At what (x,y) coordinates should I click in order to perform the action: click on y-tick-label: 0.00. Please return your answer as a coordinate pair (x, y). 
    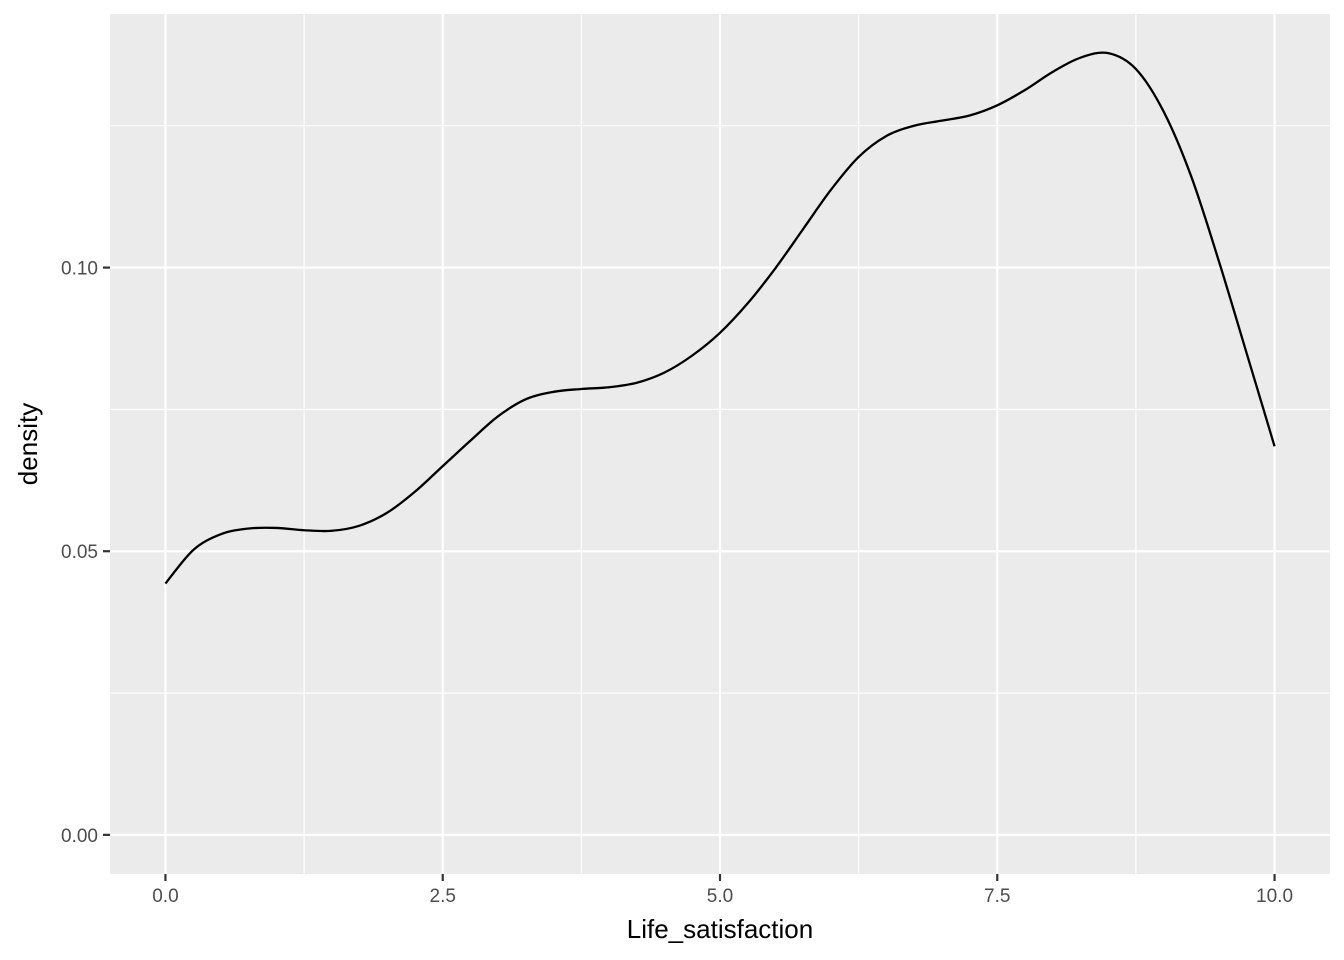
    Looking at the image, I should click on (79, 836).